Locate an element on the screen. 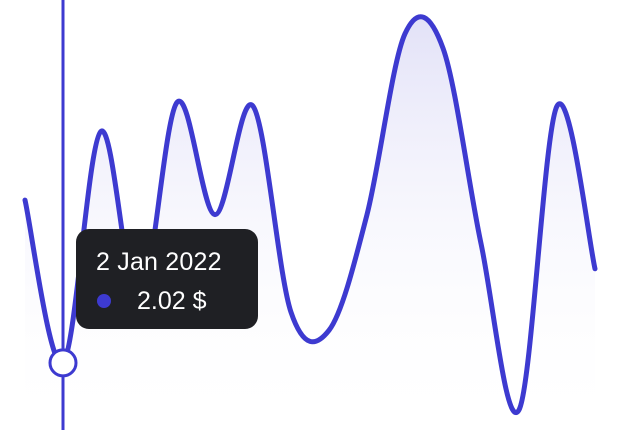 The image size is (620, 434). tooltip-value: 2.02 $ is located at coordinates (172, 301).